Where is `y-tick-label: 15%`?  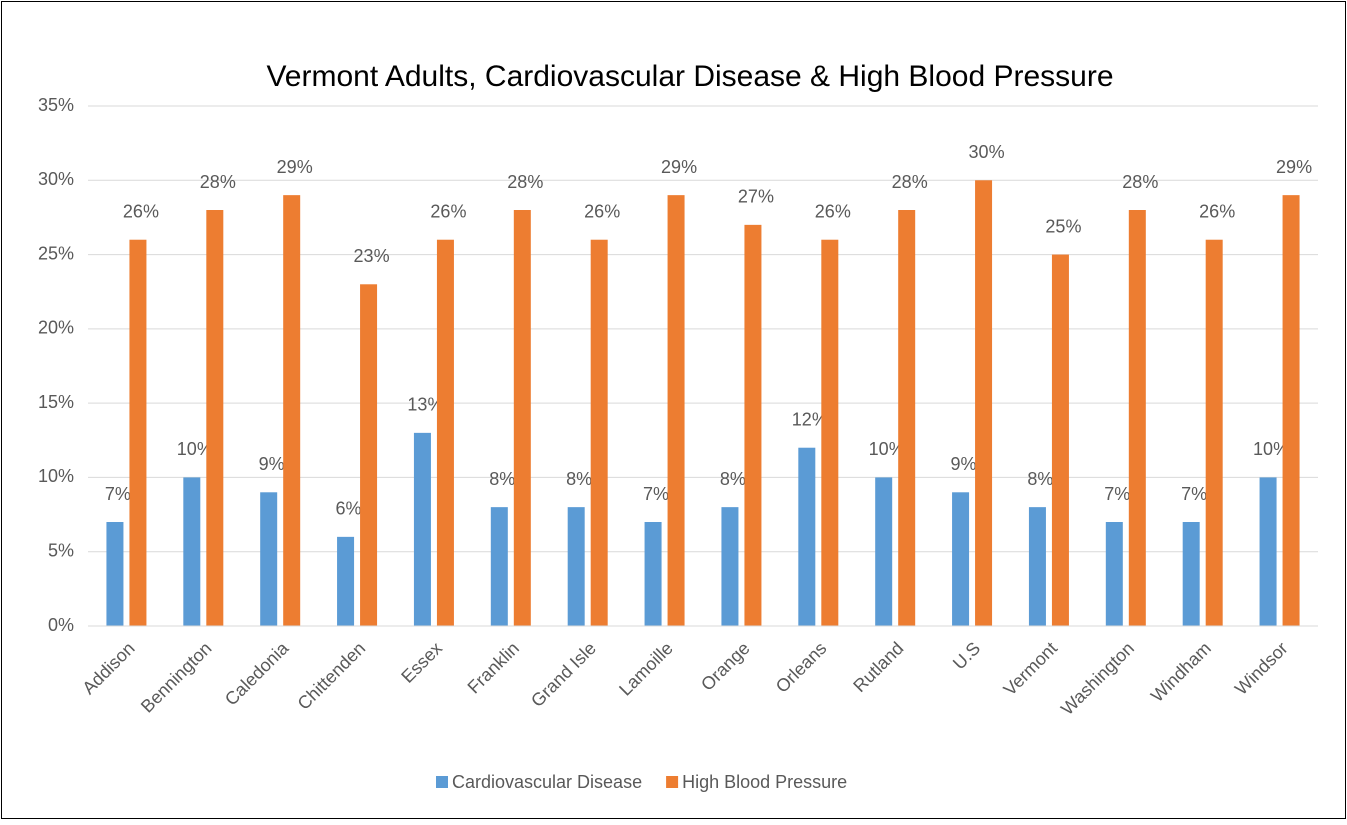 y-tick-label: 15% is located at coordinates (56, 402).